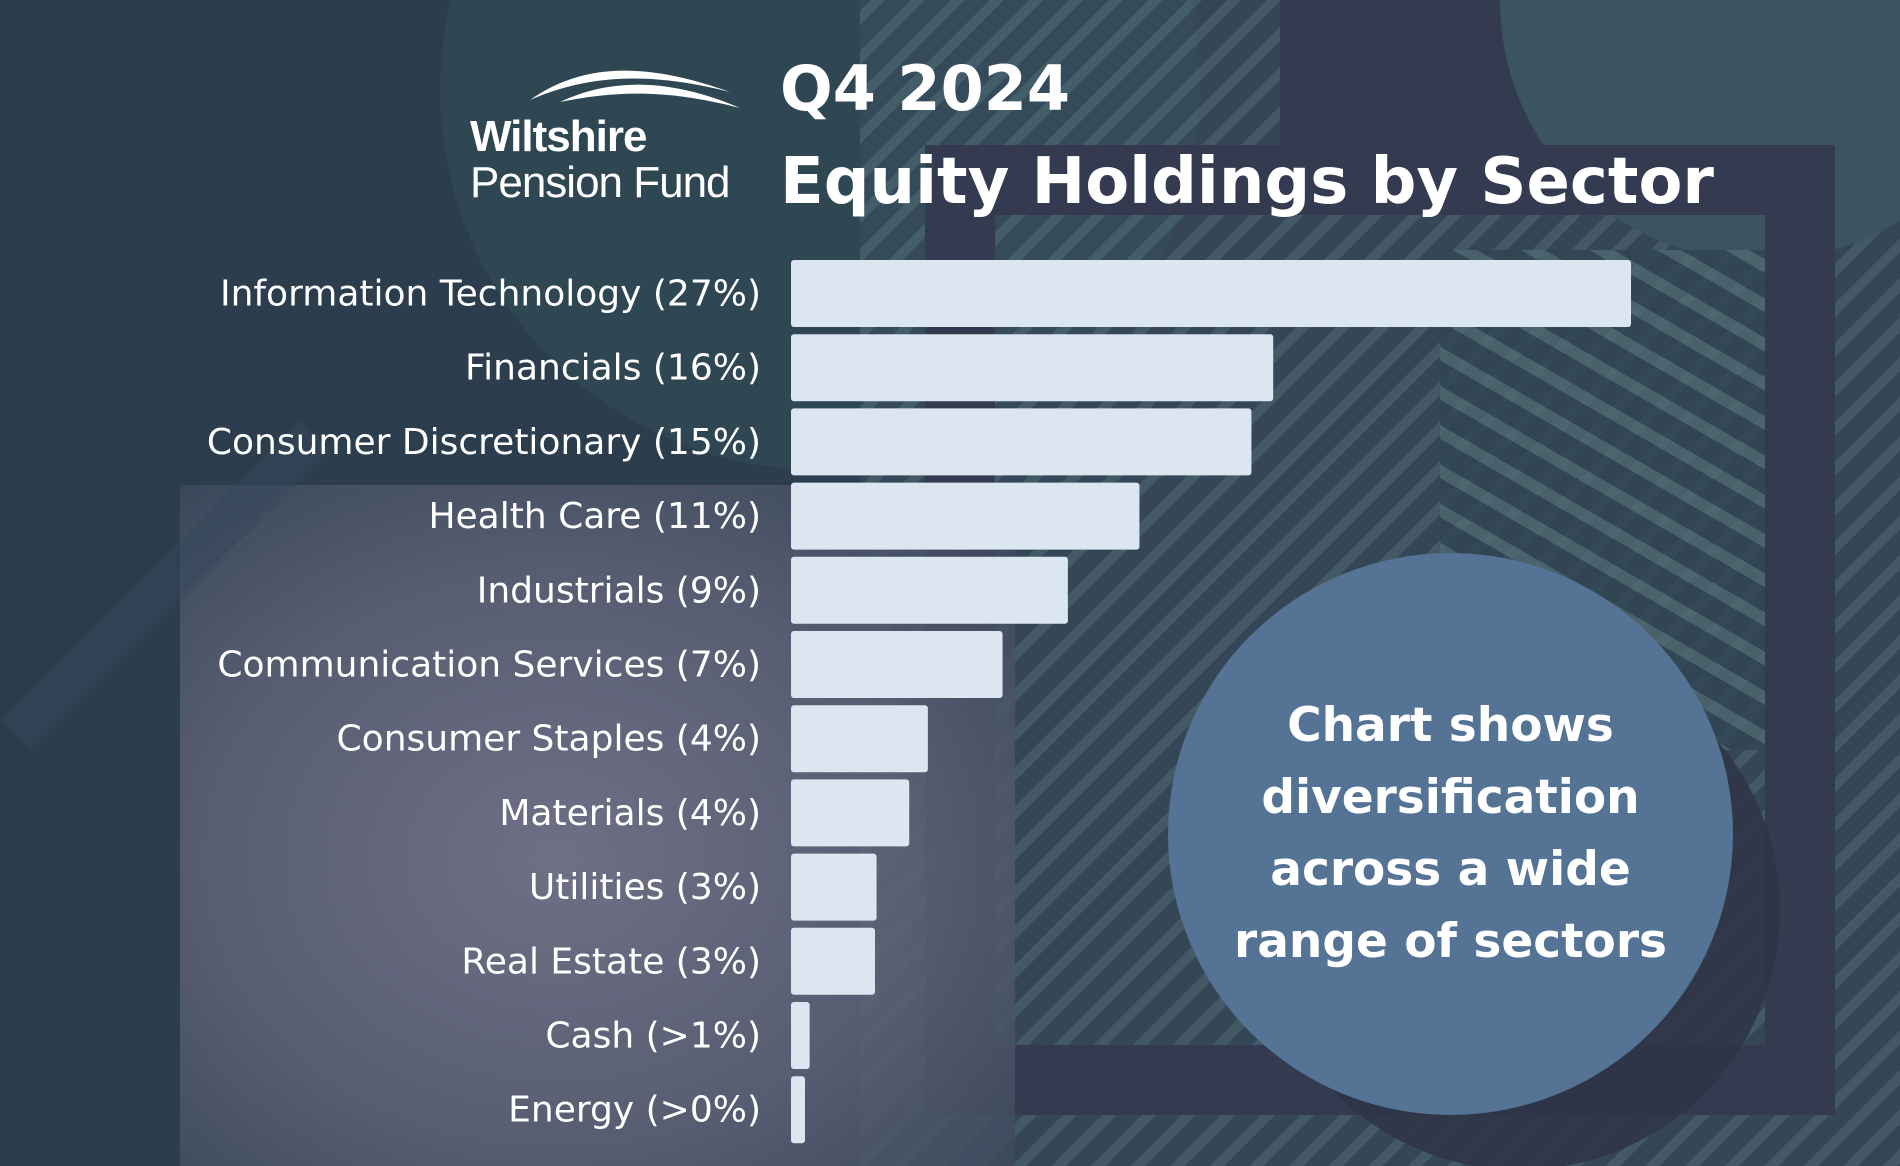 This screenshot has width=1900, height=1166. I want to click on bar-materials, so click(850, 813).